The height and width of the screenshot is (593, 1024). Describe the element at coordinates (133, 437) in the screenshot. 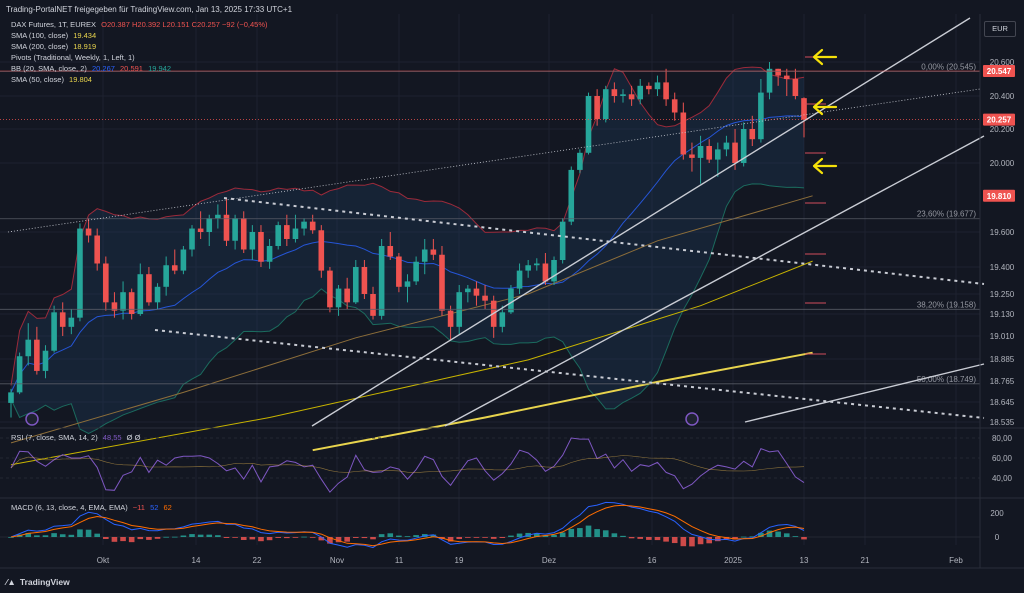

I see `rsi-extra: Ø Ø` at that location.